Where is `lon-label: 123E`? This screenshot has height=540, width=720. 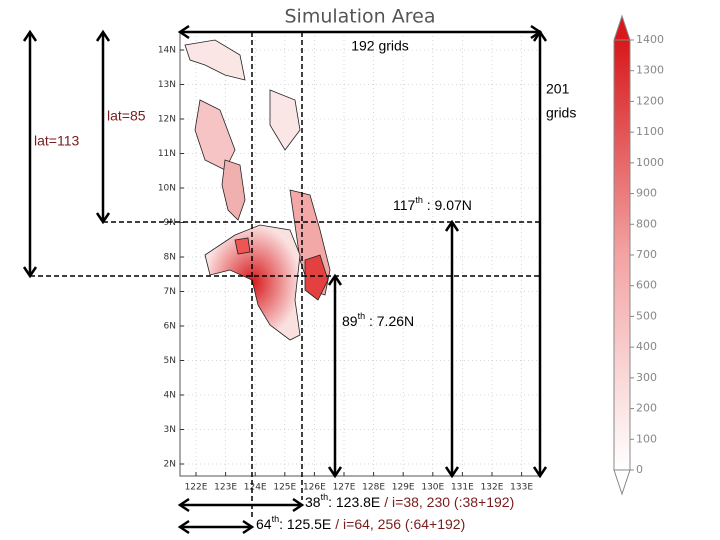 lon-label: 123E is located at coordinates (225, 488).